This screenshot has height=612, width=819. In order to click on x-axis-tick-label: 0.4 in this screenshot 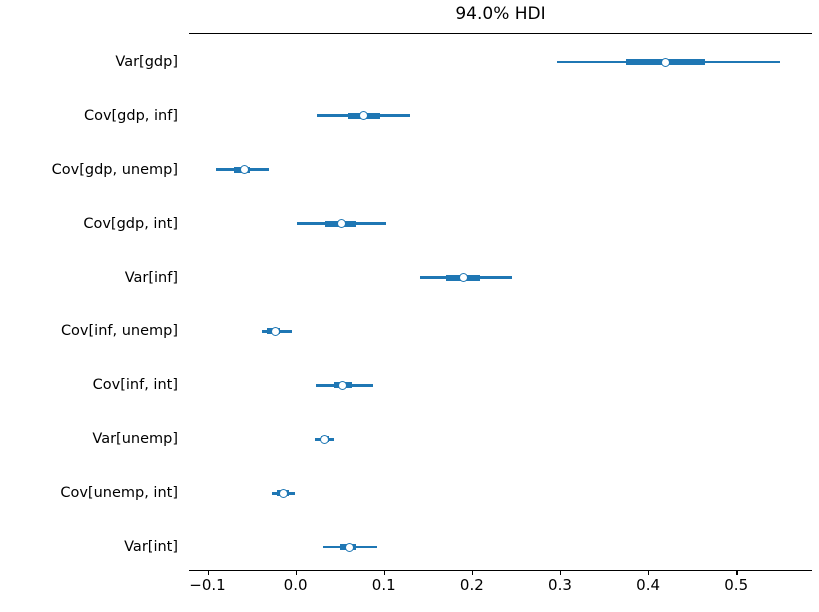, I will do `click(648, 585)`.